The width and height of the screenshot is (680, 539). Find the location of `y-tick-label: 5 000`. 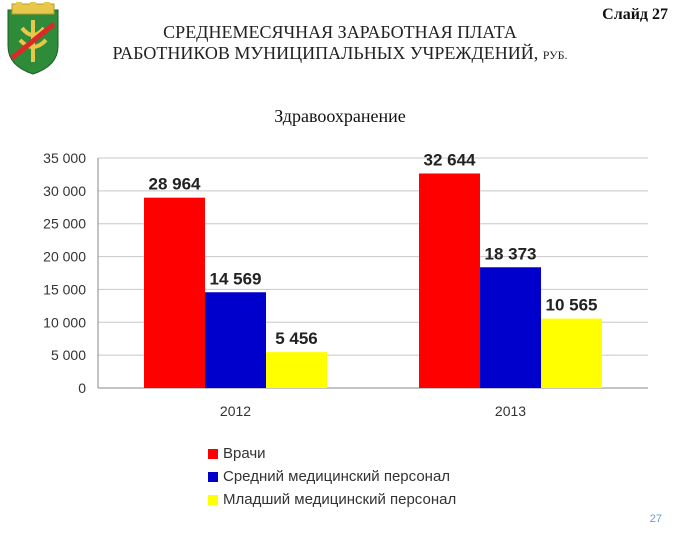

y-tick-label: 5 000 is located at coordinates (68, 355).